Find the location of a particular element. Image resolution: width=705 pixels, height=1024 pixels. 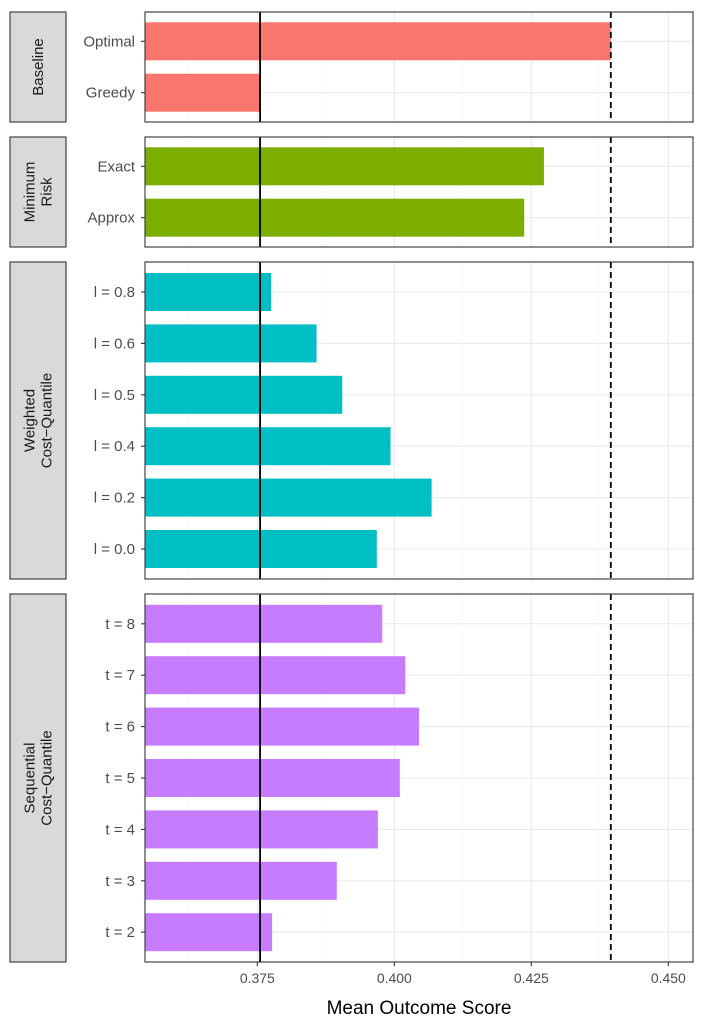

category-label: t = 3 is located at coordinates (120, 881).